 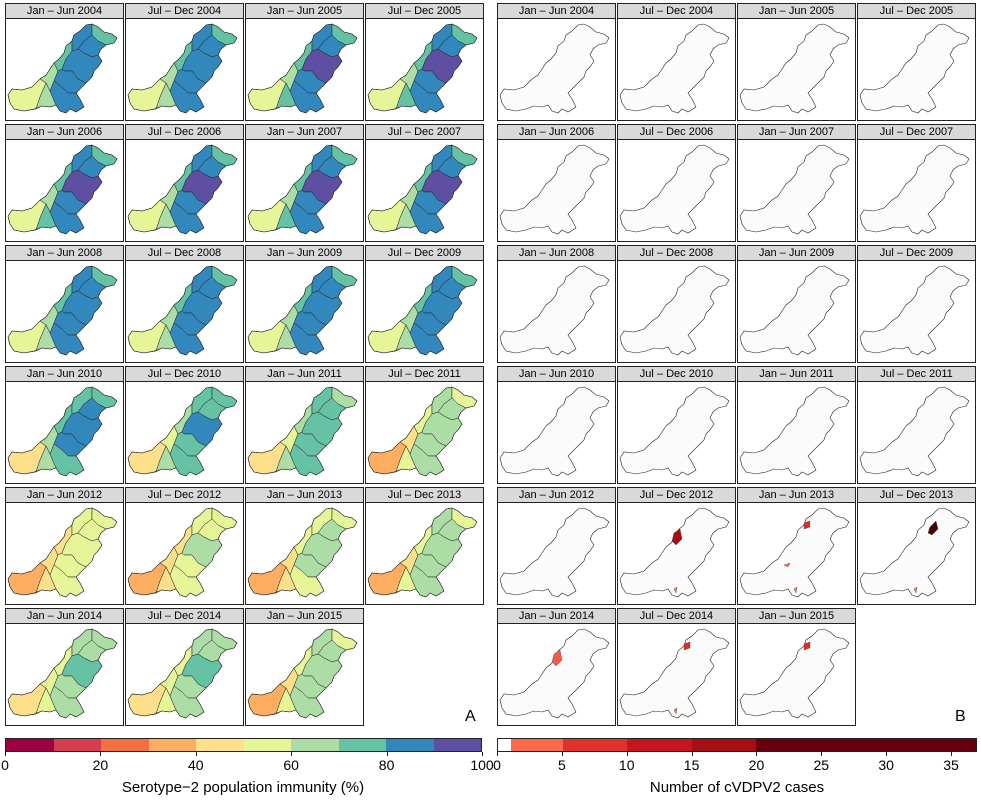 I want to click on cases-facet: Jul – Dec 2008, so click(x=676, y=304).